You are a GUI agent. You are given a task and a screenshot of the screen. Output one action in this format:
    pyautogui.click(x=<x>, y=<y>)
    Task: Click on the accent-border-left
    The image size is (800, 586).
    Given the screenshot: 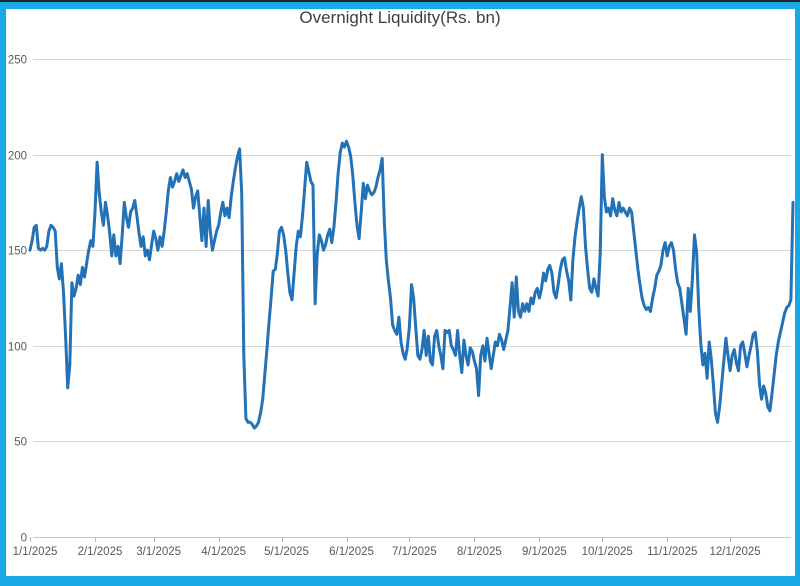 What is the action you would take?
    pyautogui.click(x=3, y=293)
    